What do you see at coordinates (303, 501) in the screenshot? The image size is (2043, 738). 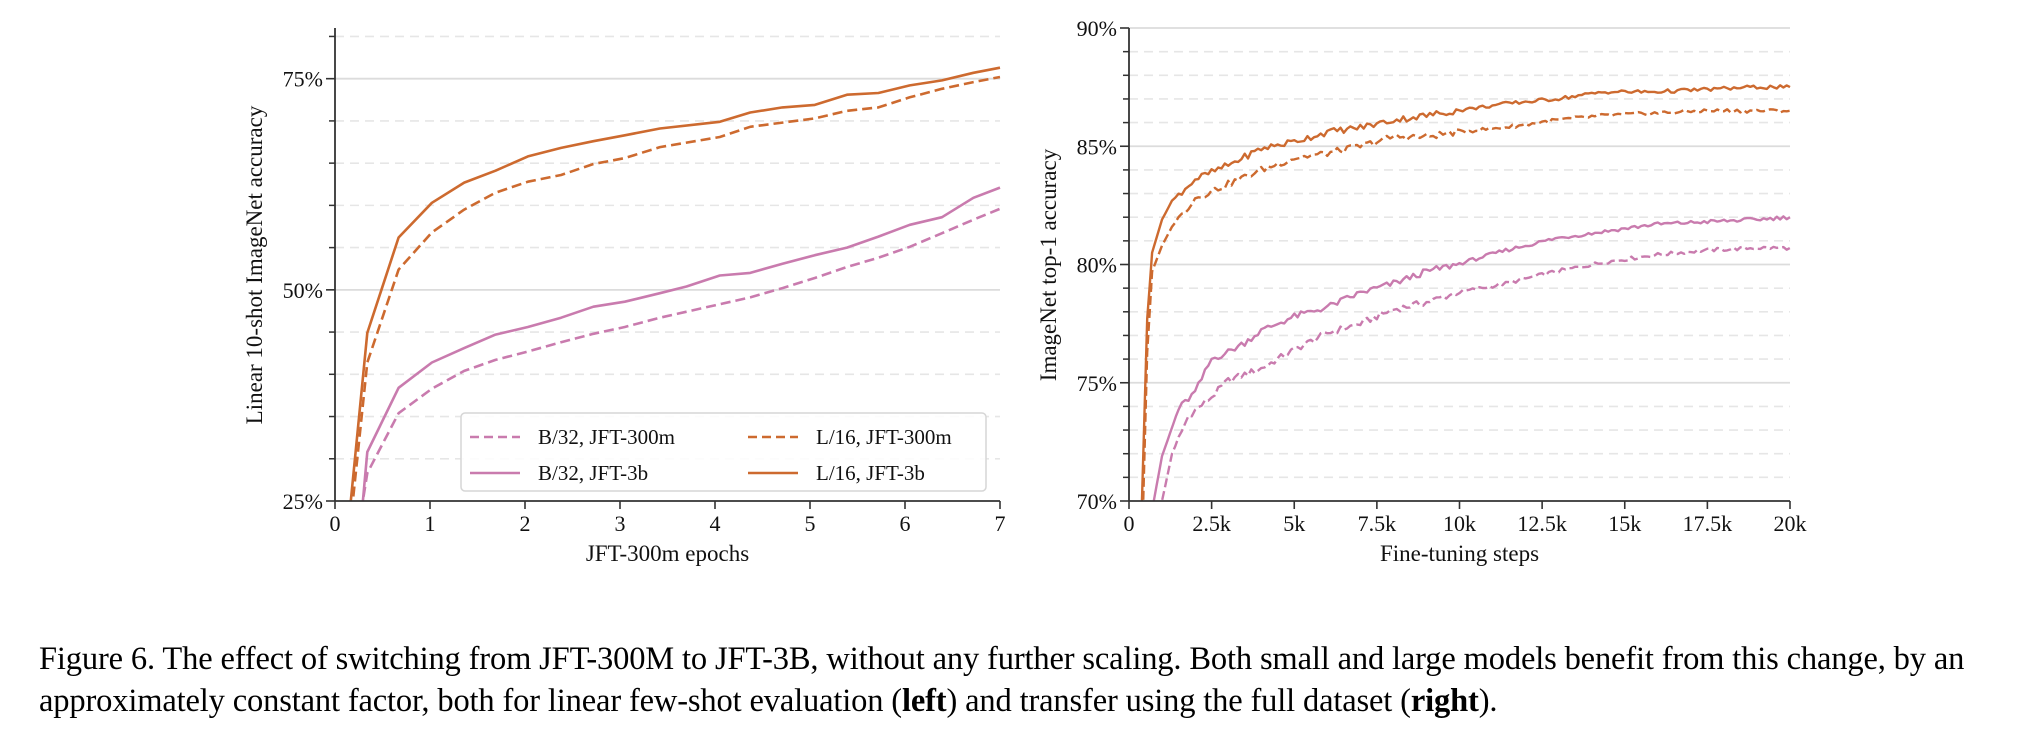 I see `y-tick-label: 25%` at bounding box center [303, 501].